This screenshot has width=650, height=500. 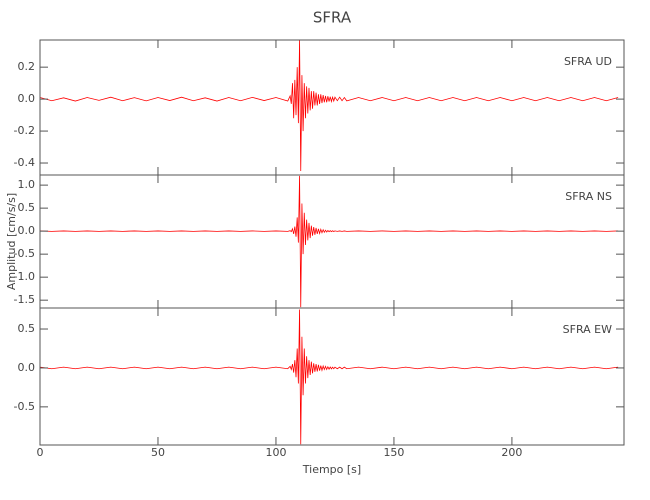 I want to click on y-tick-label: -0.4, so click(x=24, y=162).